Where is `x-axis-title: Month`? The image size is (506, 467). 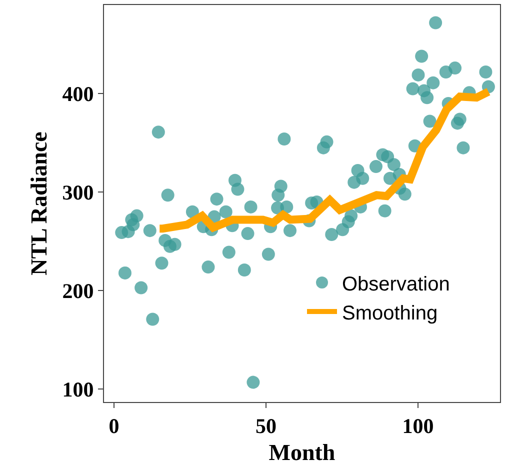
x-axis-title: Month is located at coordinates (302, 452).